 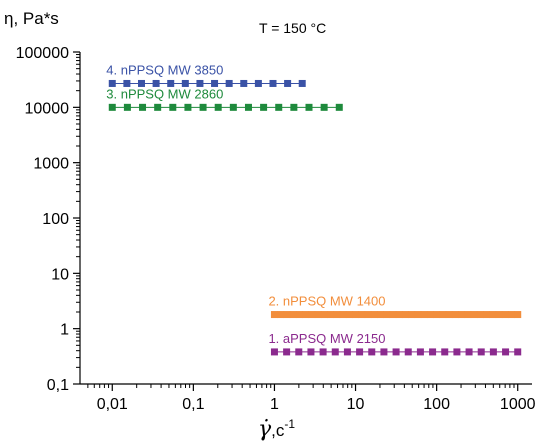 I want to click on series-label: 1. aPPSQ MW 2150, so click(x=326, y=338).